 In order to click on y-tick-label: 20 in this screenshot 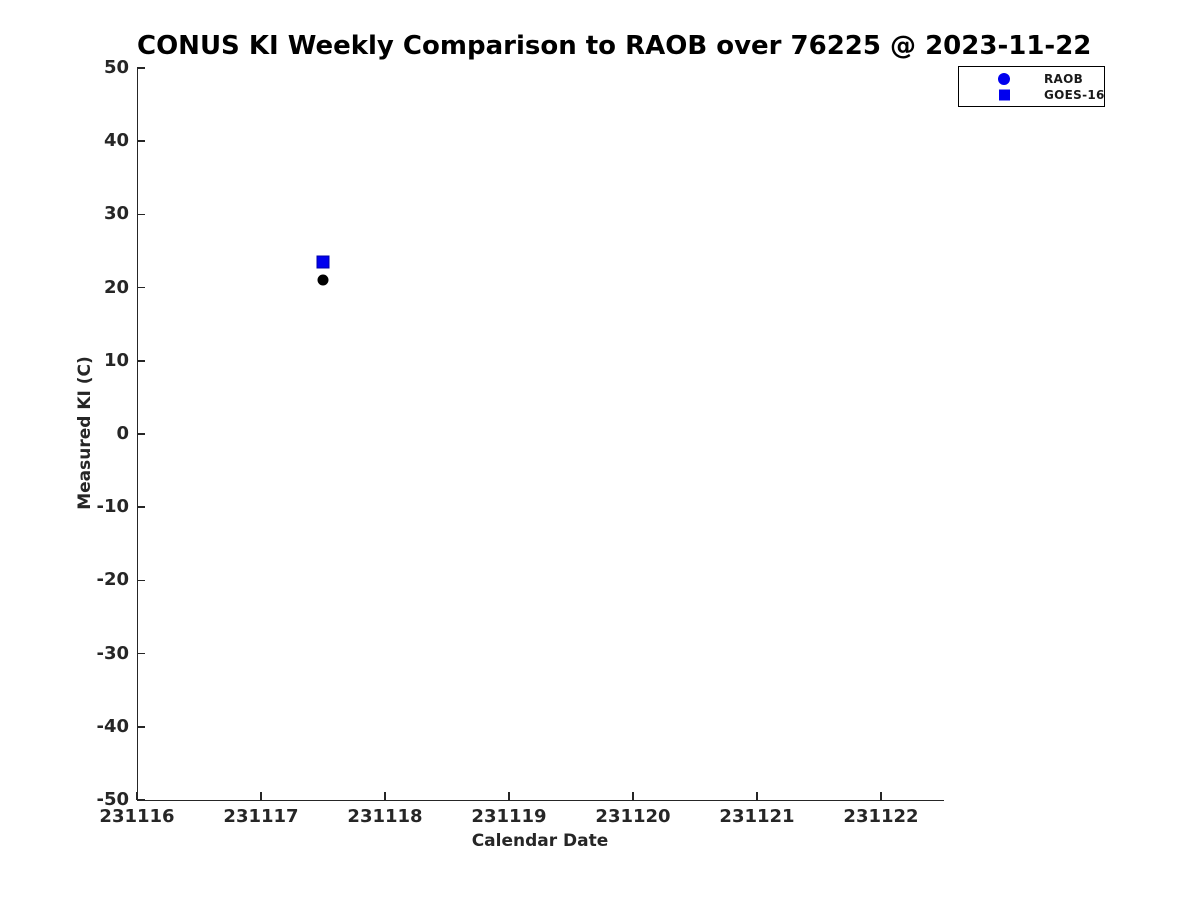, I will do `click(116, 287)`.